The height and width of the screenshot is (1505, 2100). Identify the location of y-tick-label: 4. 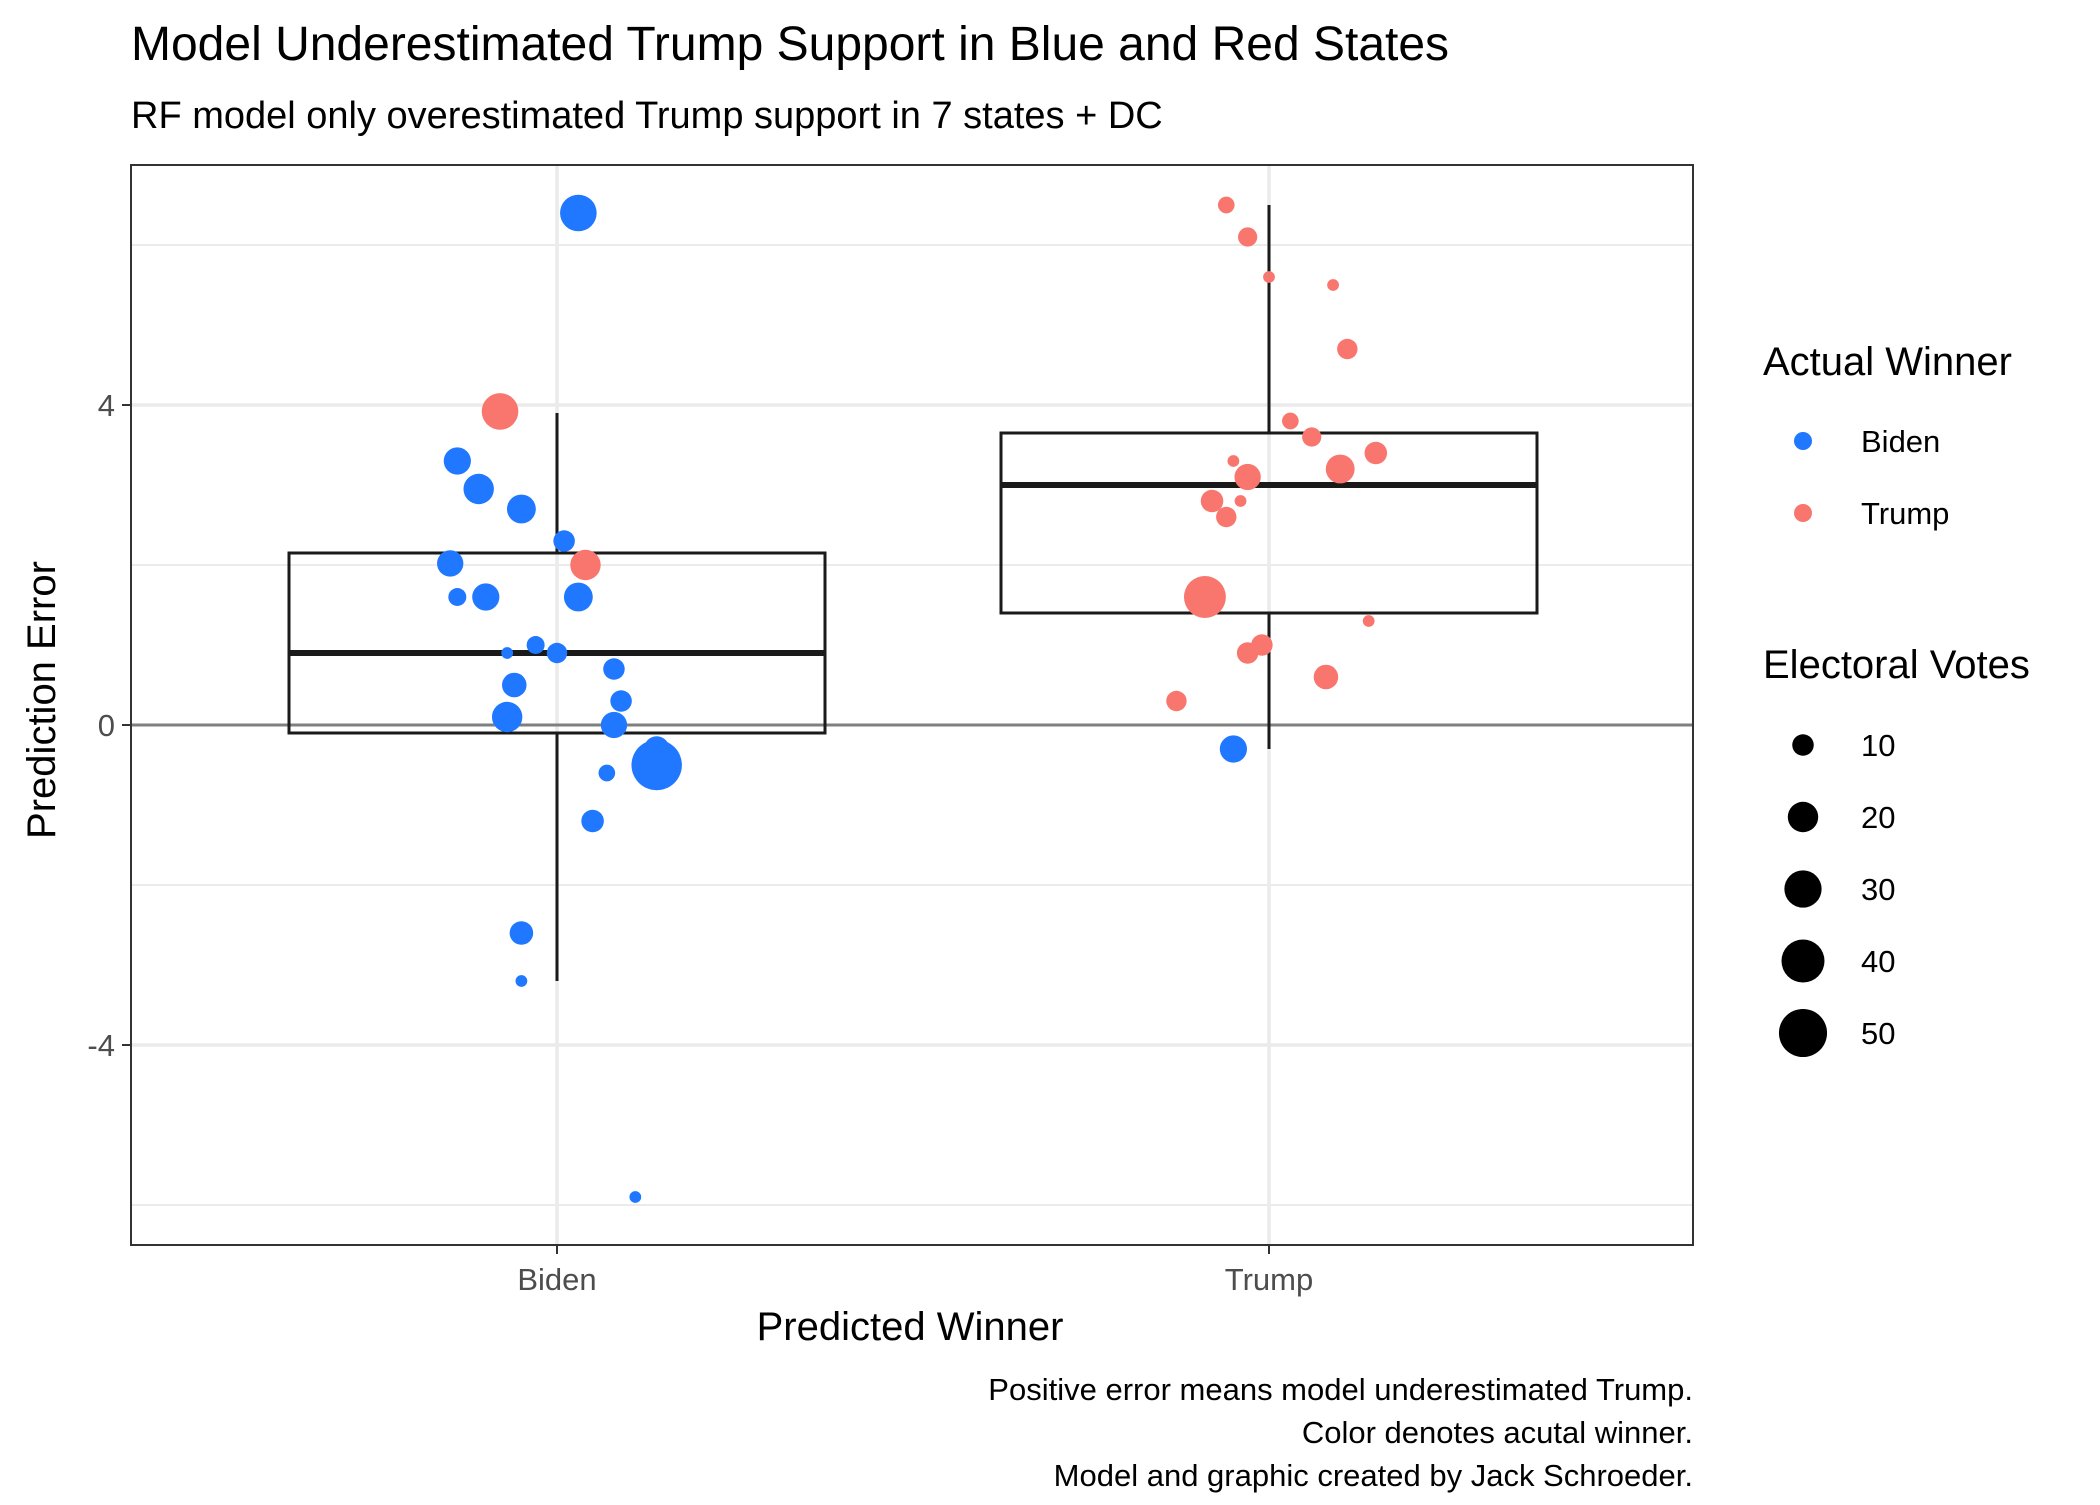
(106, 405).